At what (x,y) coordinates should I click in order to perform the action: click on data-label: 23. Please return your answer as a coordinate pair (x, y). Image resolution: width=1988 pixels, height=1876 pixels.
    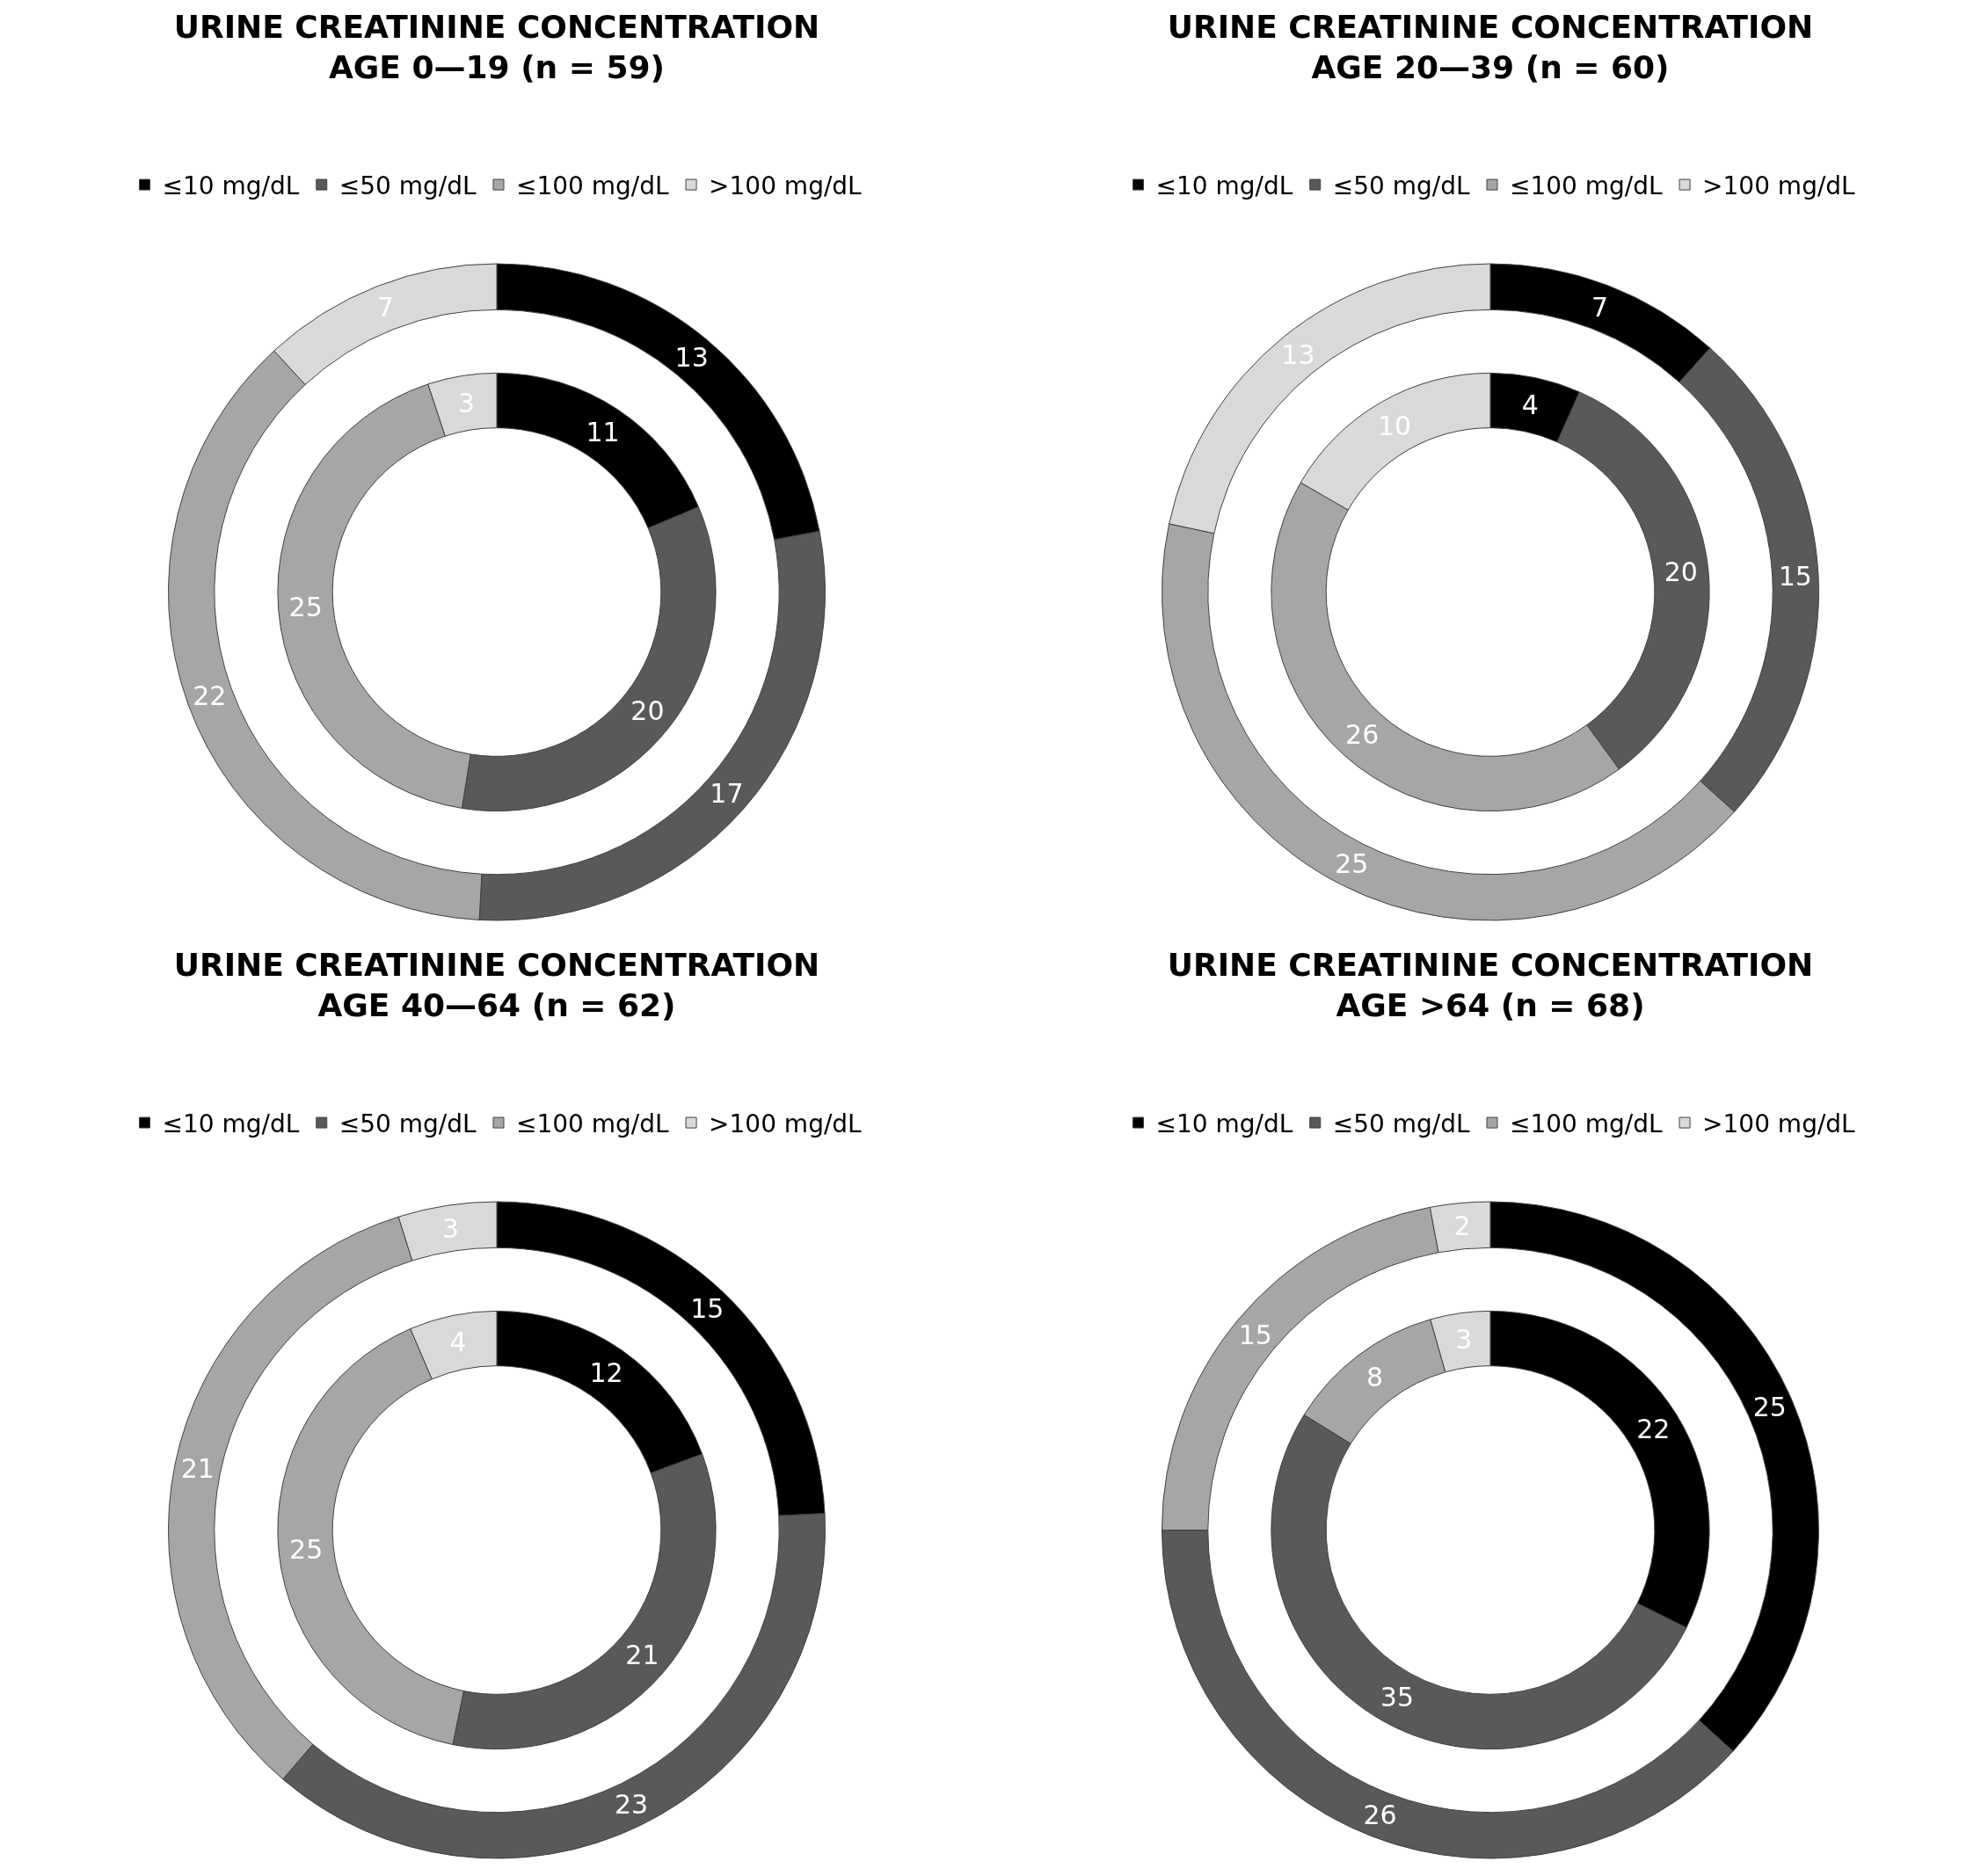
    Looking at the image, I should click on (631, 1804).